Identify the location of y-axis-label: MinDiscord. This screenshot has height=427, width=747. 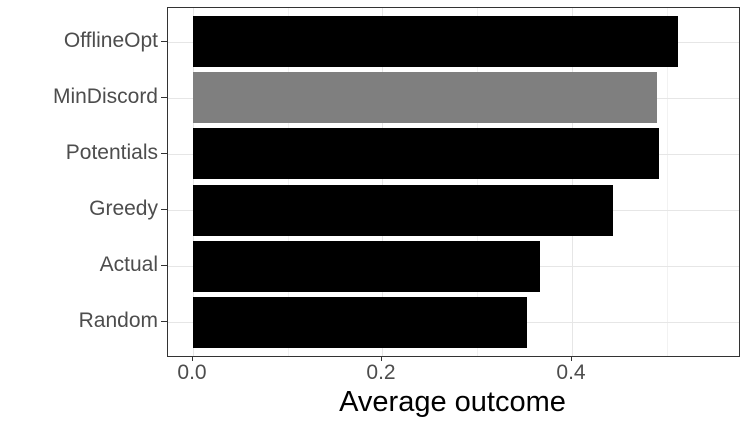
(105, 96).